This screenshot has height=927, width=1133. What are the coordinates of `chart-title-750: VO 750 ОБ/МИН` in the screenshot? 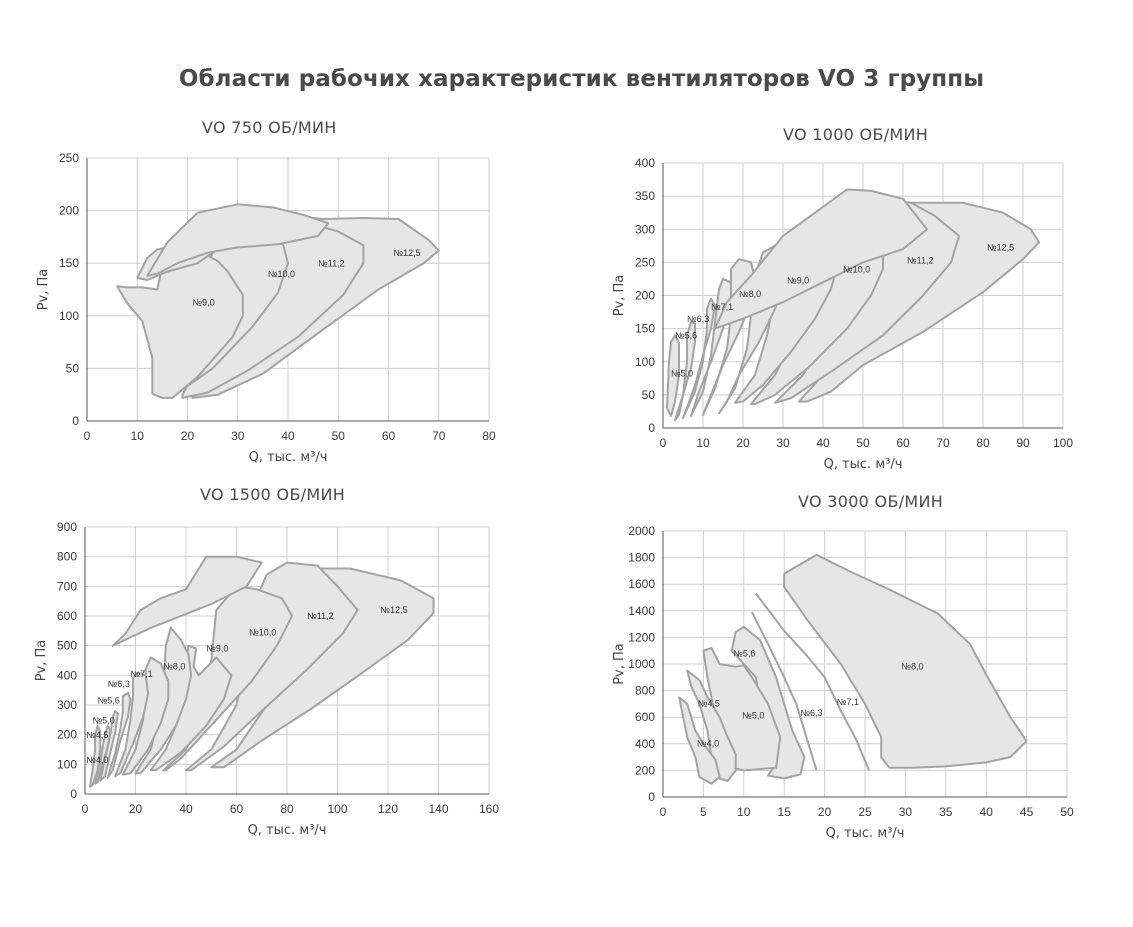 It's located at (269, 127).